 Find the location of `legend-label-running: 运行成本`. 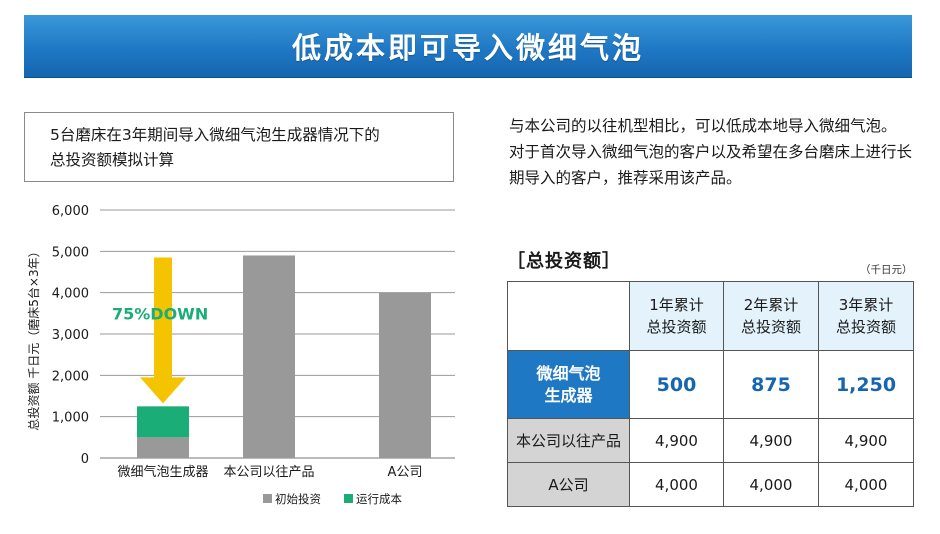

legend-label-running: 运行成本 is located at coordinates (379, 499).